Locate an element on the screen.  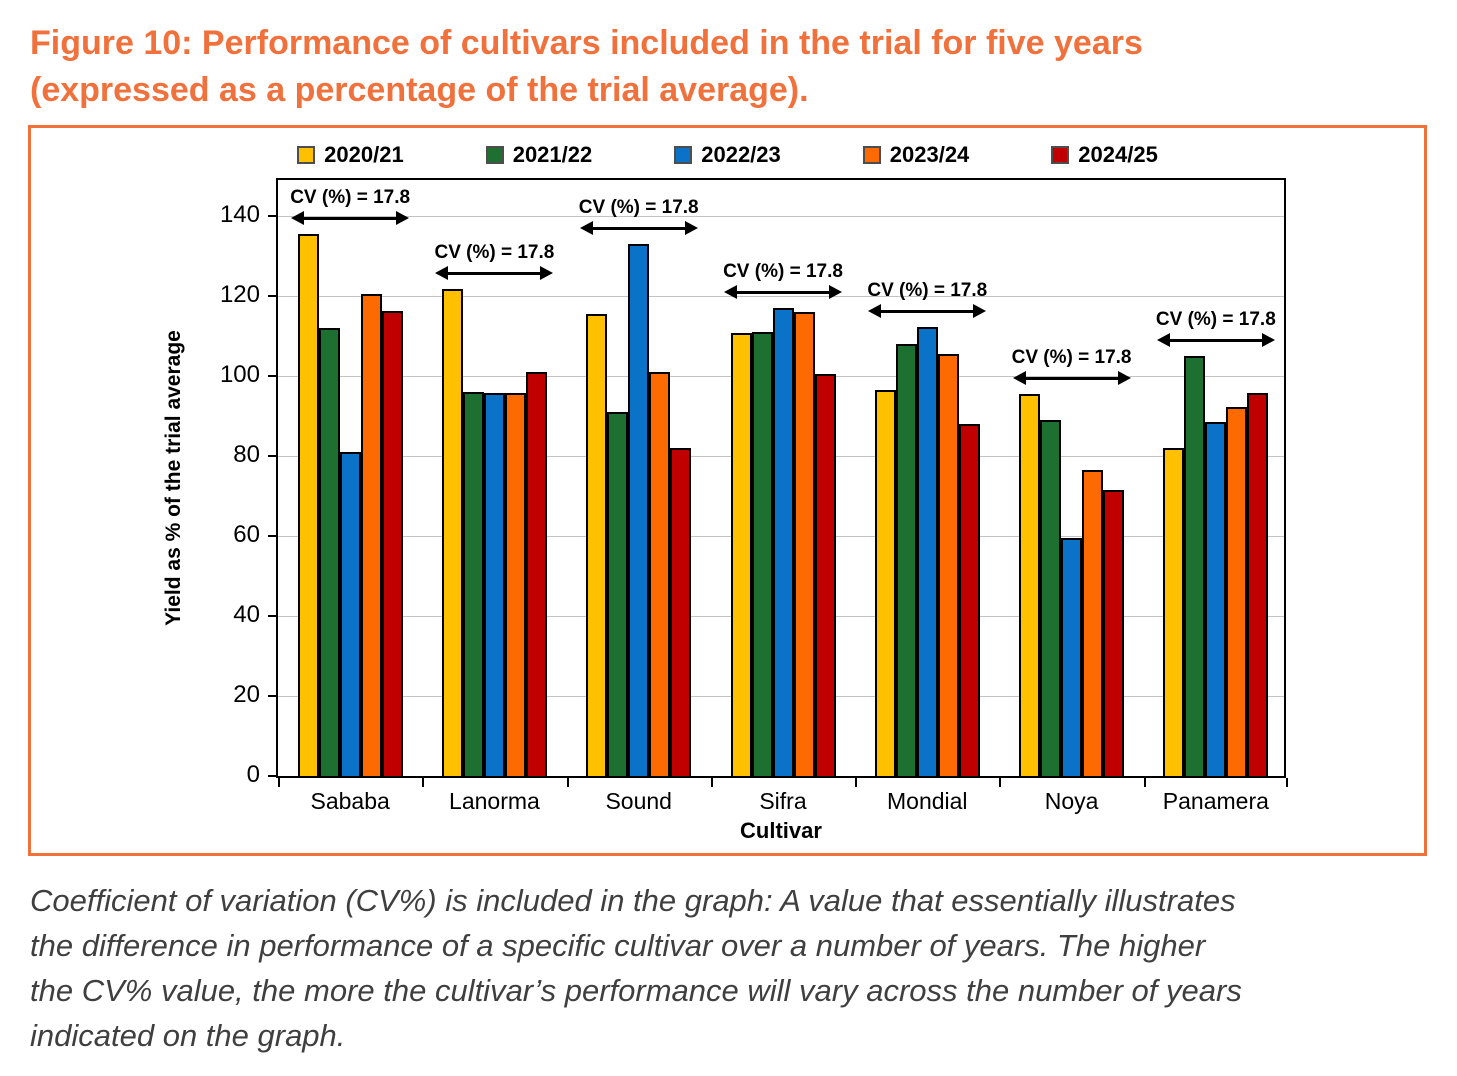
cv-arrow-sifra is located at coordinates (783, 292).